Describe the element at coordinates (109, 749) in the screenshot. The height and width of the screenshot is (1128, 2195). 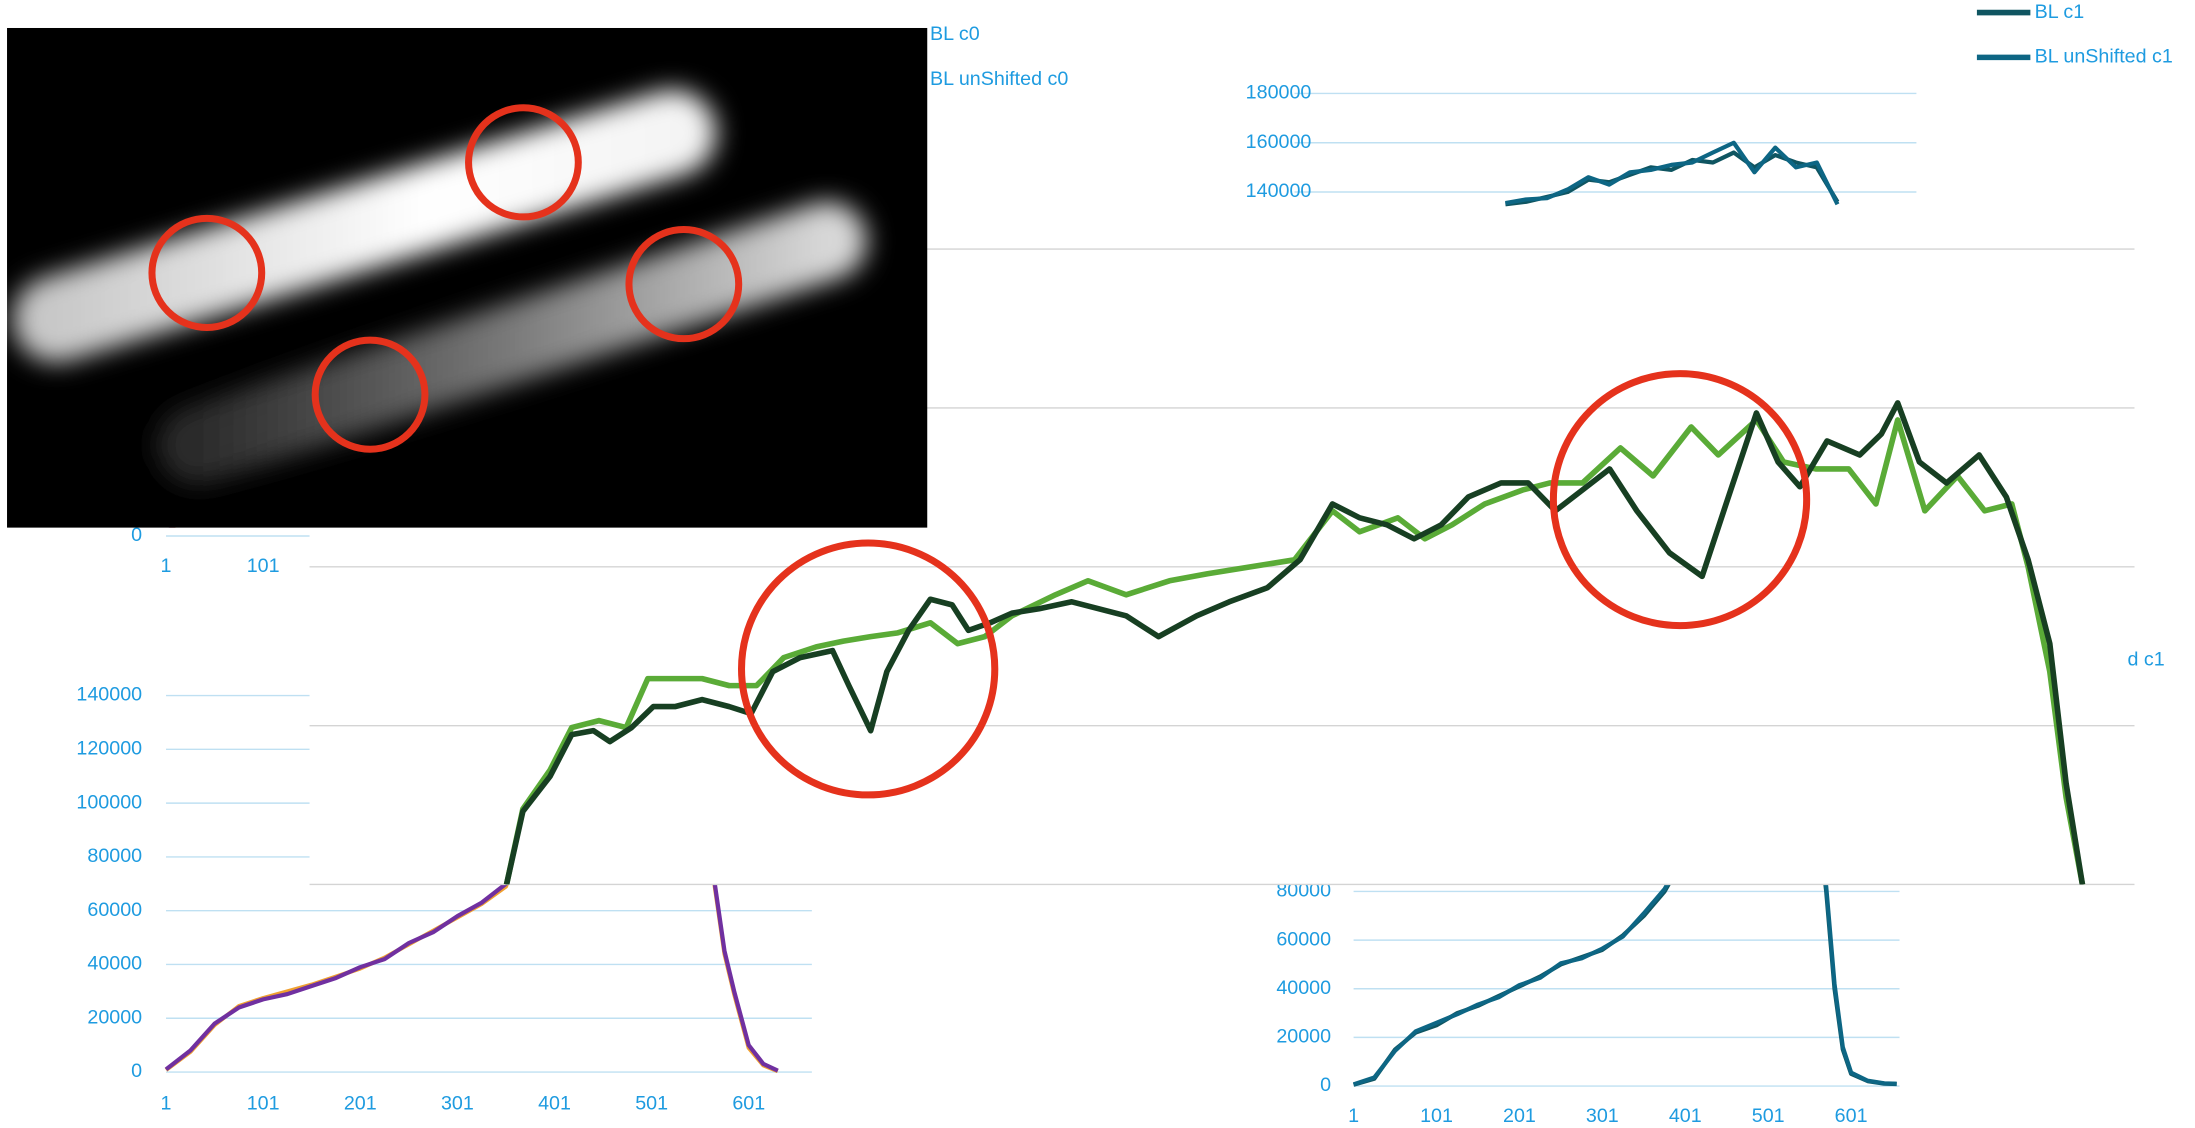
I see `y-tick-label: 120000` at that location.